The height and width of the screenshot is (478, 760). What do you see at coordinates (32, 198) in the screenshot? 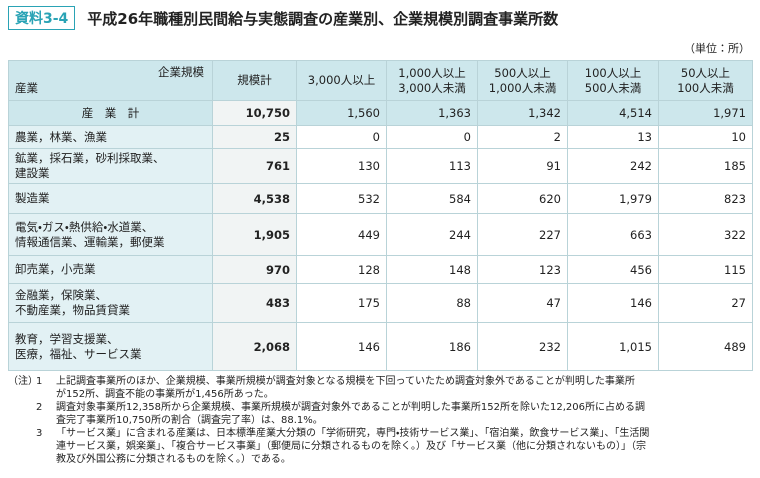
I see `line: 製造業` at bounding box center [32, 198].